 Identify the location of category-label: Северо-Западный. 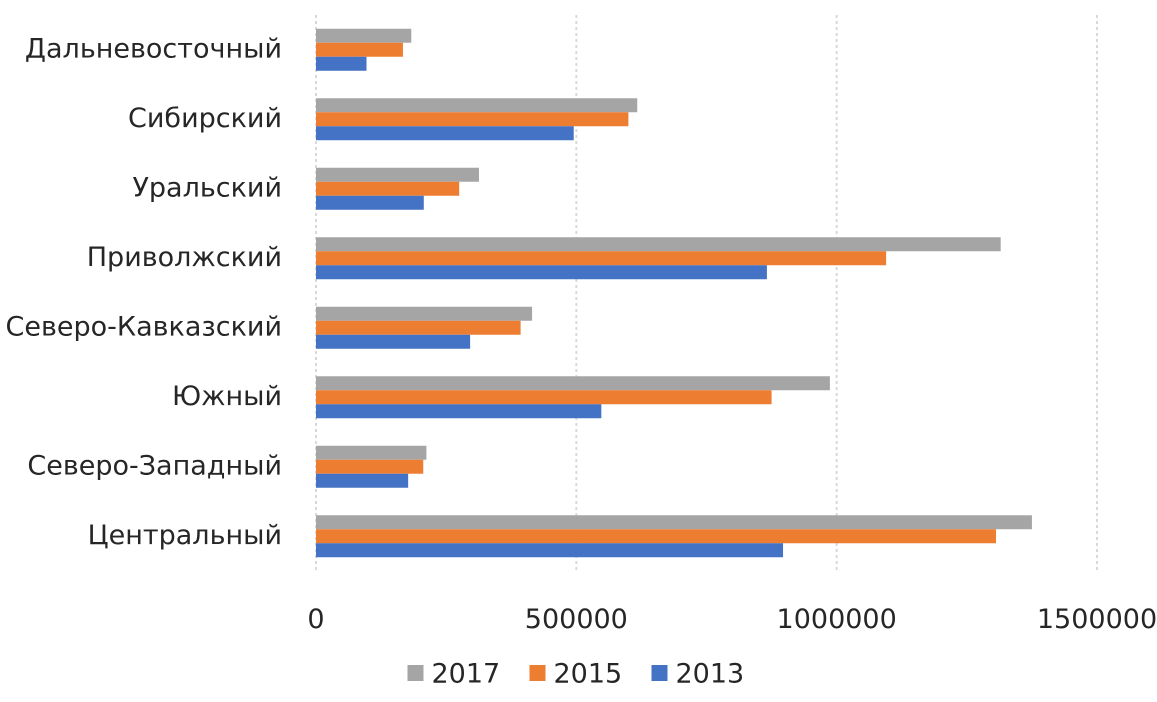
(154, 465).